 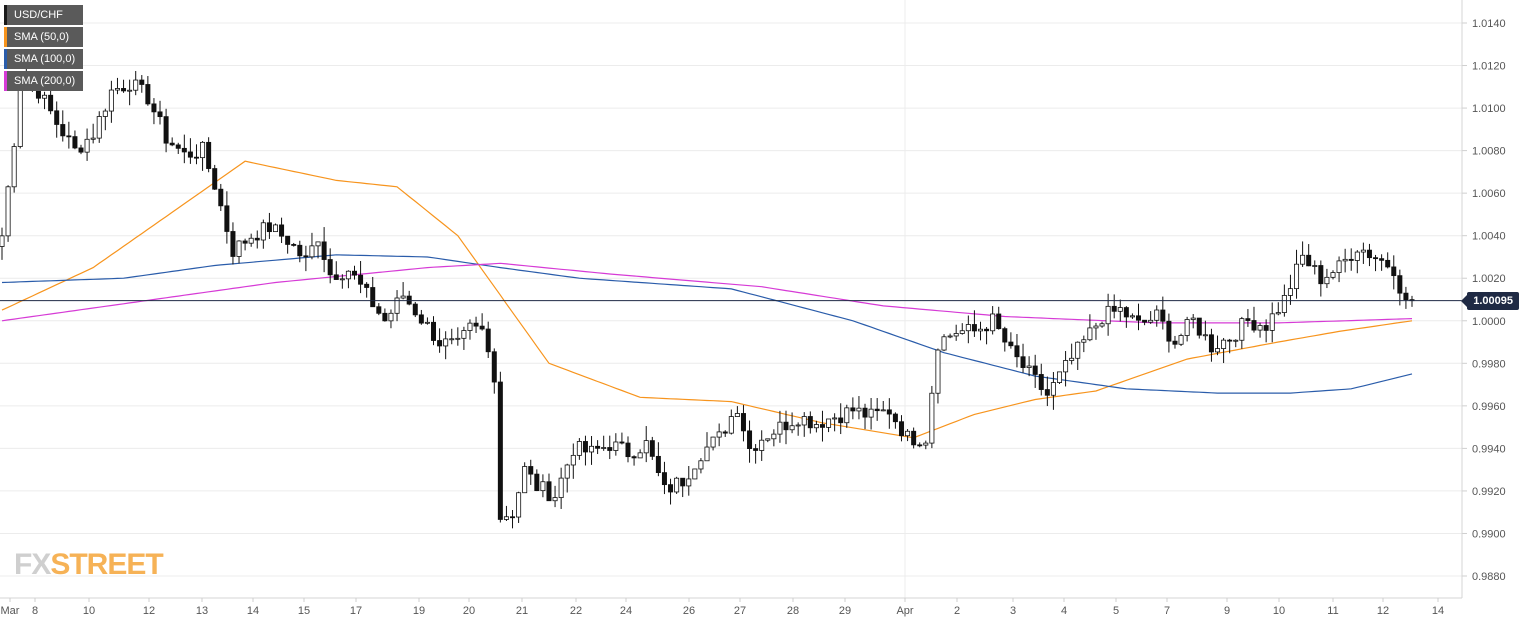 What do you see at coordinates (89, 565) in the screenshot?
I see `fxstreet-logo: FXSTREET` at bounding box center [89, 565].